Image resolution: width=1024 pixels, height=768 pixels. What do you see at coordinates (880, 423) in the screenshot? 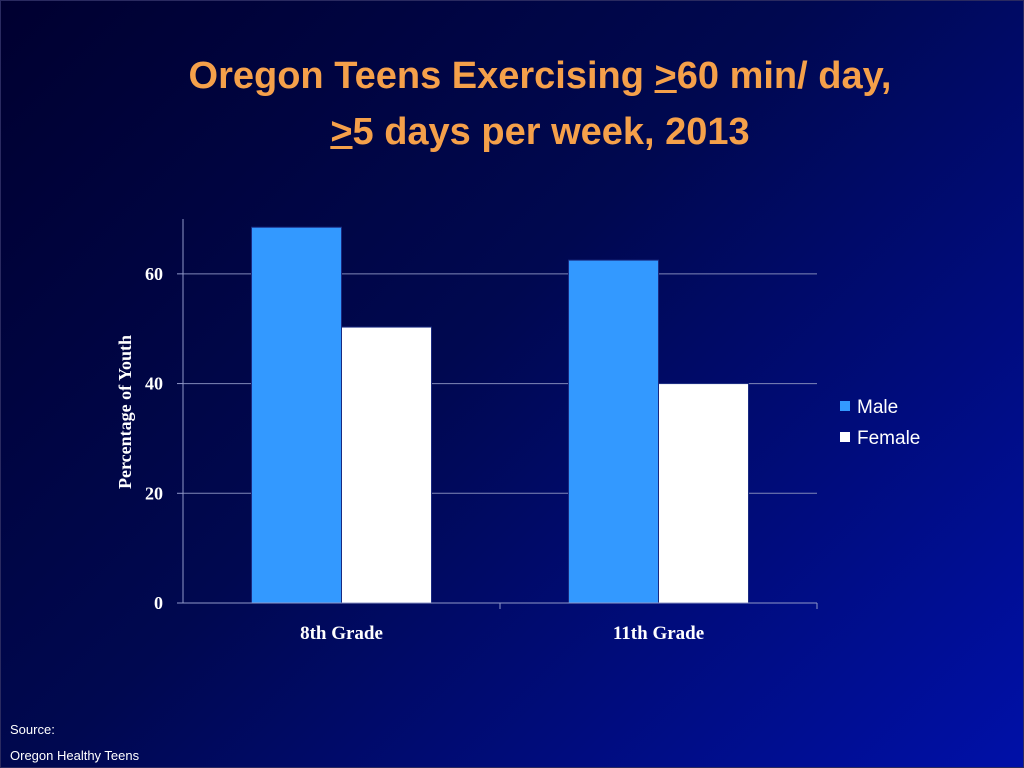
I see `legend: Male Female` at bounding box center [880, 423].